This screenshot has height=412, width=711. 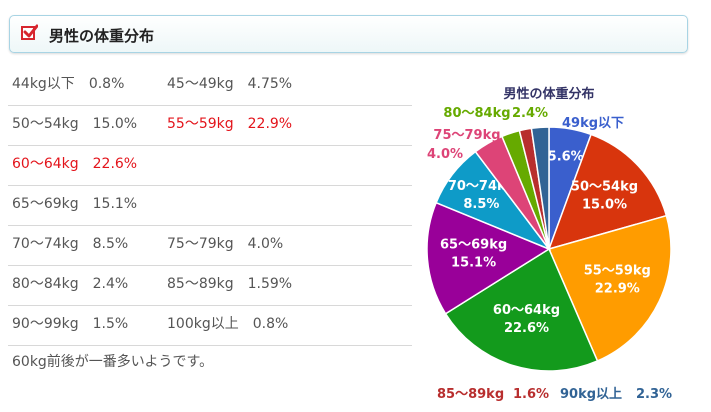 What do you see at coordinates (473, 262) in the screenshot?
I see `slice-value-label: 15.1%` at bounding box center [473, 262].